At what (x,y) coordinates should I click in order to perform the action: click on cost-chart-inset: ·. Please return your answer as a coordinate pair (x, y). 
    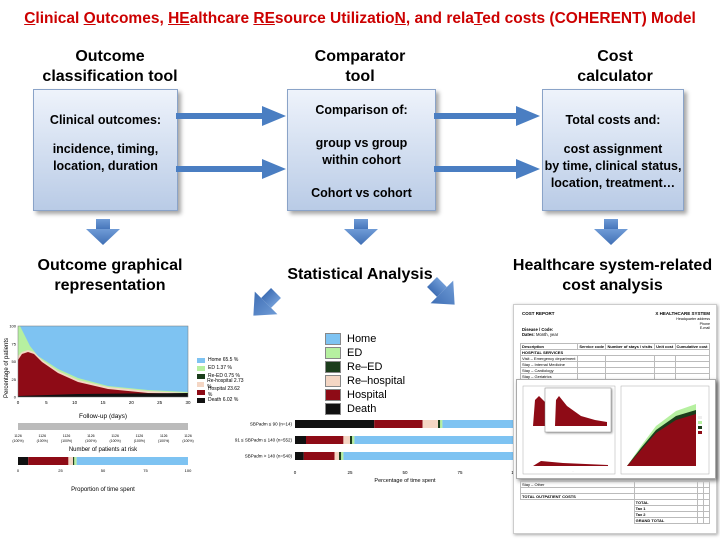
    Looking at the image, I should click on (616, 429).